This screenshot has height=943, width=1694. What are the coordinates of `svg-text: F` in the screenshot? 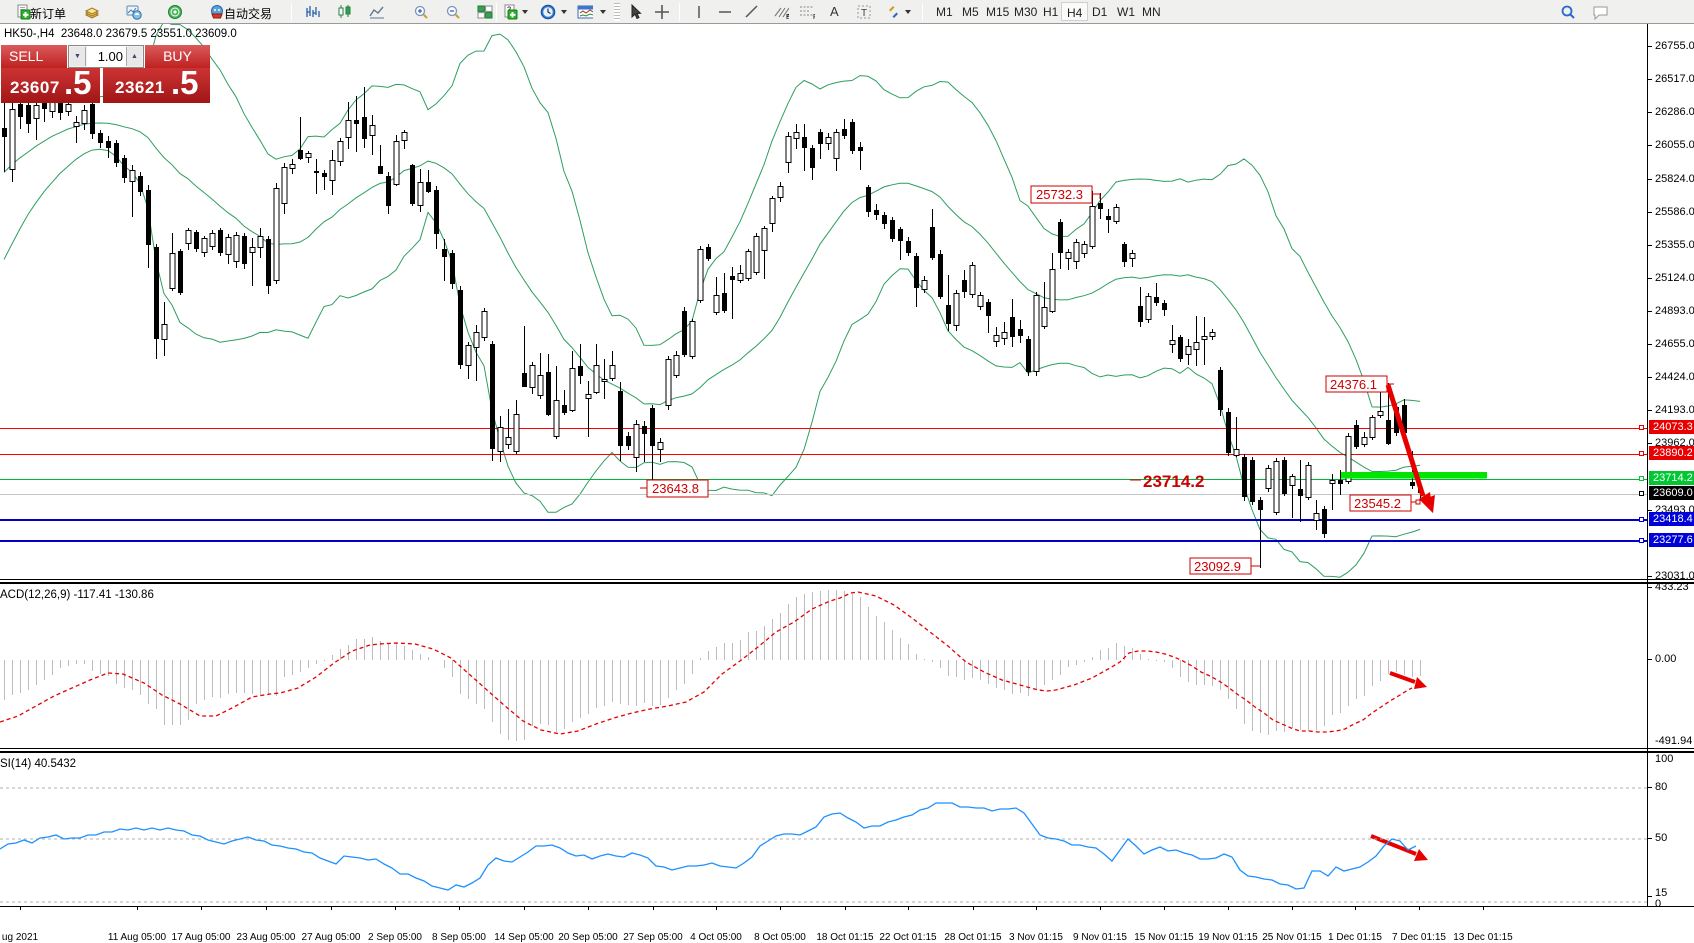 It's located at (814, 17).